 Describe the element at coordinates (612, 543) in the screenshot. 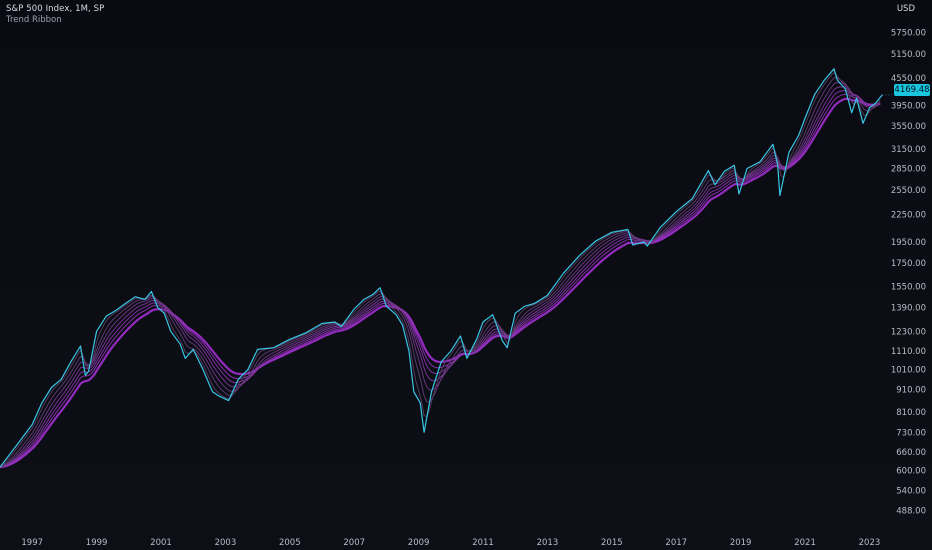

I see `x-tick-label: 2015` at that location.